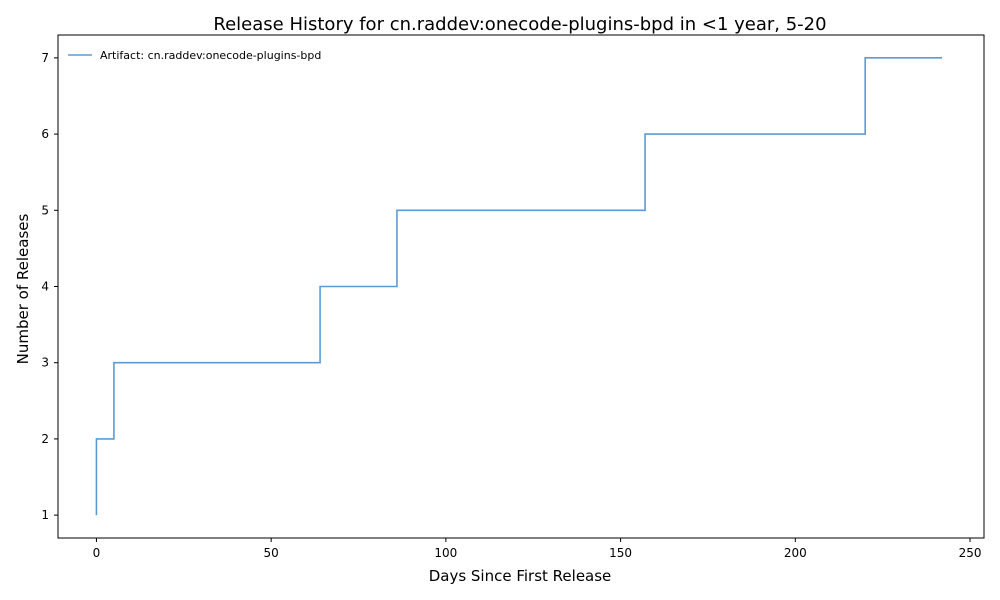 This screenshot has width=1000, height=600. What do you see at coordinates (45, 515) in the screenshot?
I see `y-tick-label: 1` at bounding box center [45, 515].